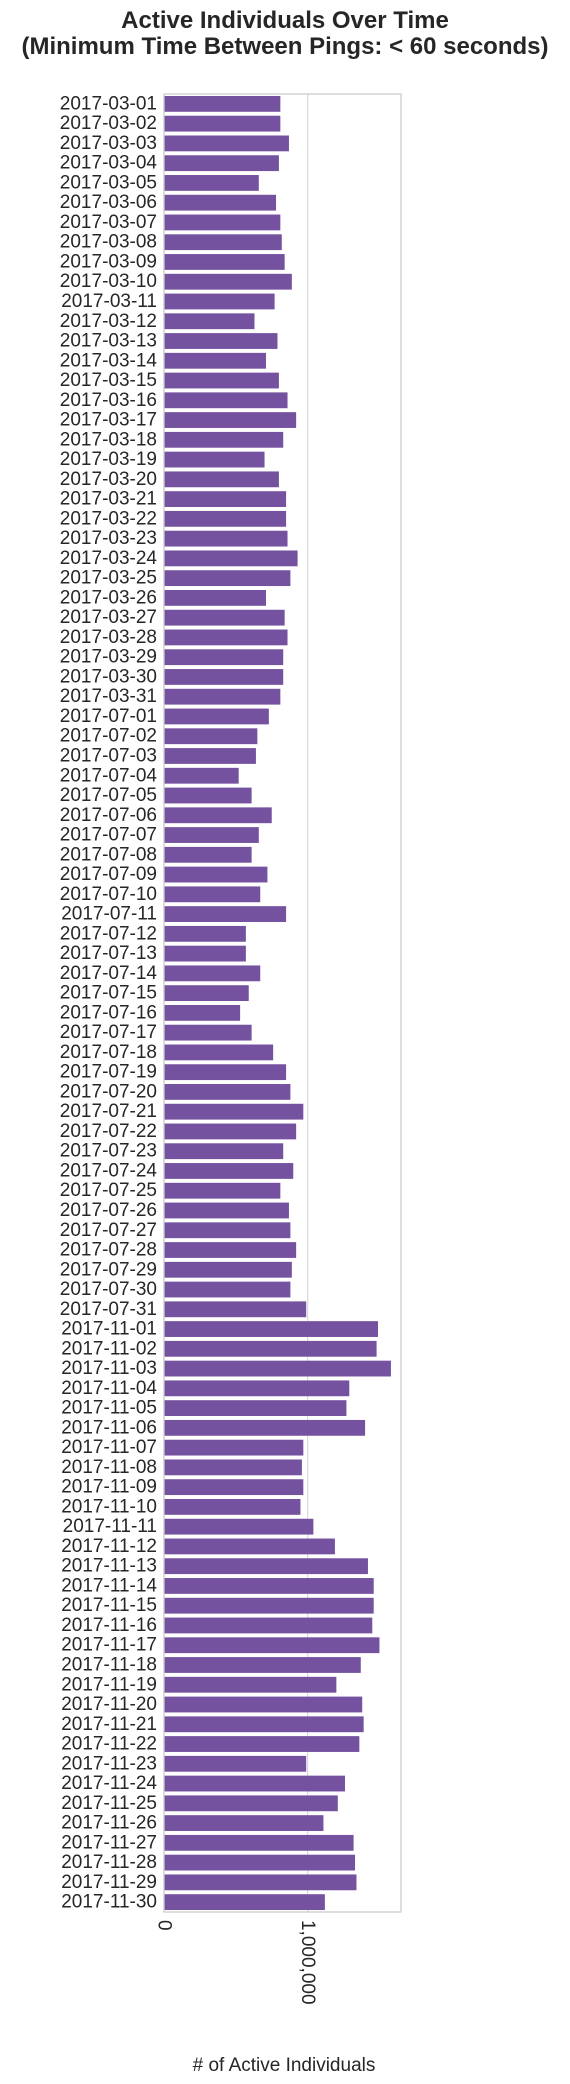 Image resolution: width=570 pixels, height=2084 pixels. Describe the element at coordinates (108, 637) in the screenshot. I see `y-tick-label: 2017-03-28` at that location.